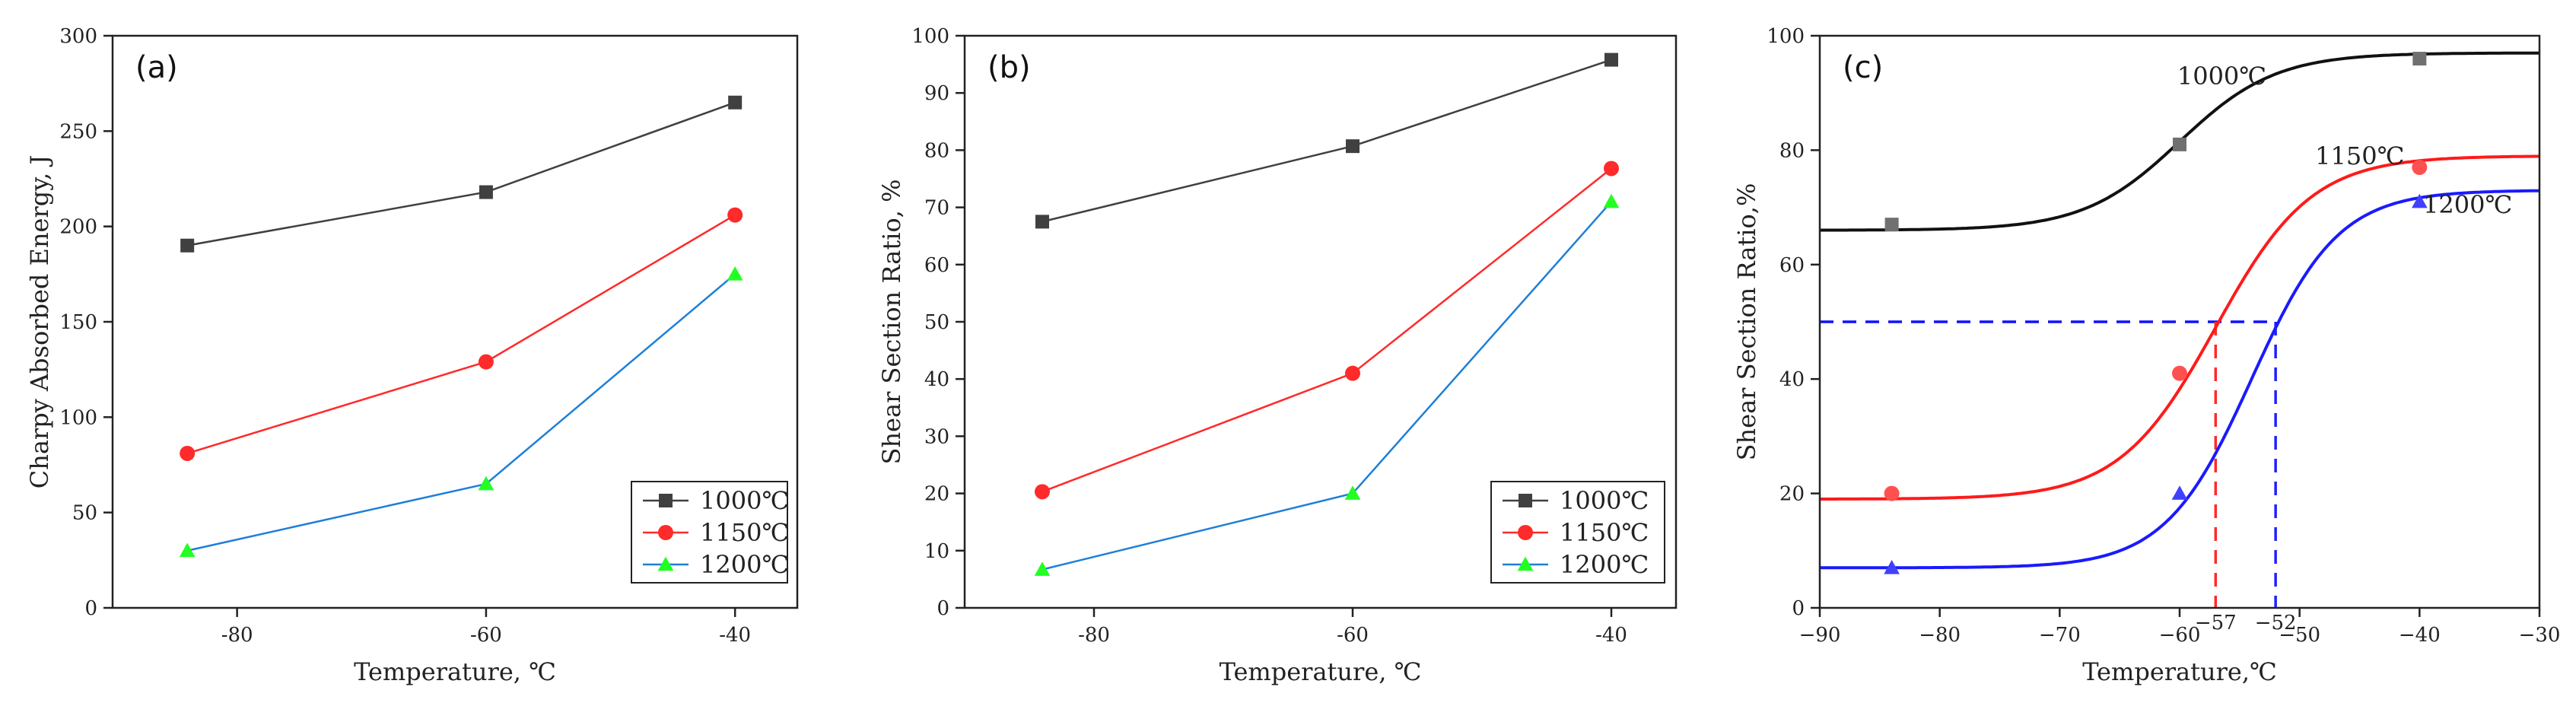 This screenshot has width=2576, height=706. Describe the element at coordinates (1820, 636) in the screenshot. I see `x-tick-label: −90` at that location.